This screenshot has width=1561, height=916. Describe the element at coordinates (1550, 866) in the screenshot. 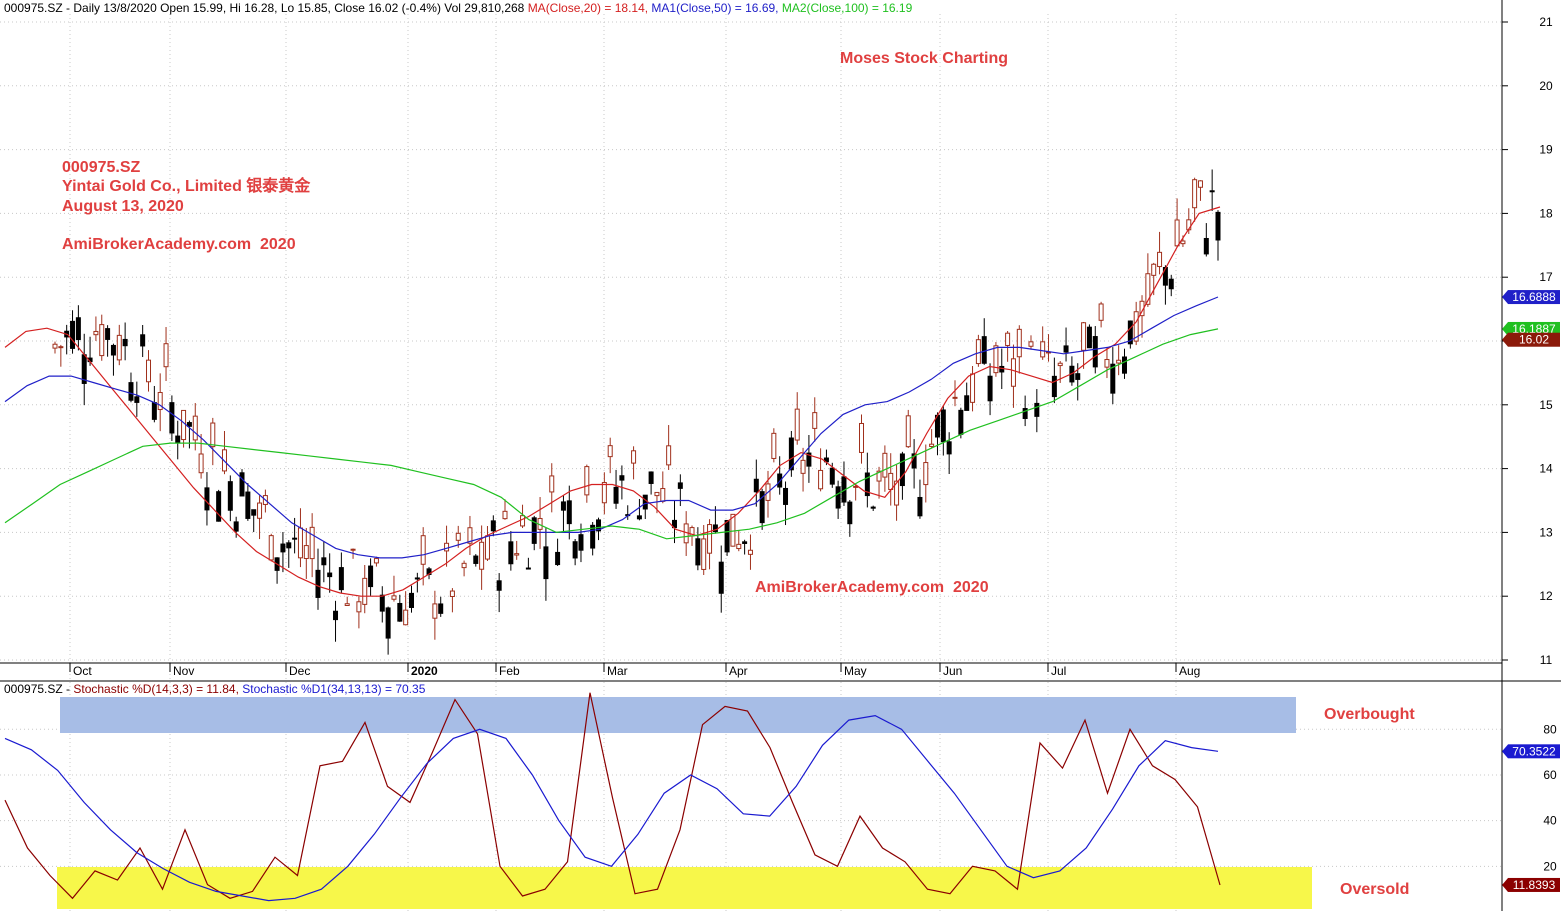

I see `stoch-tick-label: 20` at that location.